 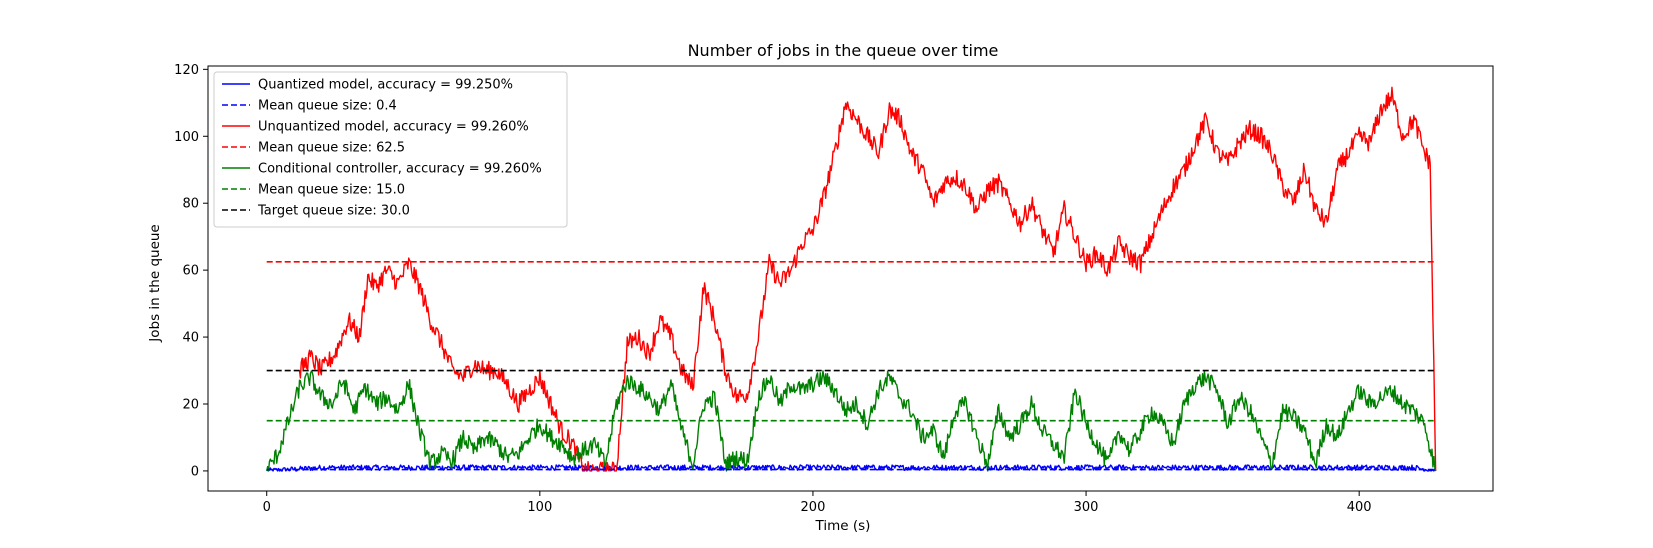 I want to click on y-tick-label: 40, so click(x=190, y=338).